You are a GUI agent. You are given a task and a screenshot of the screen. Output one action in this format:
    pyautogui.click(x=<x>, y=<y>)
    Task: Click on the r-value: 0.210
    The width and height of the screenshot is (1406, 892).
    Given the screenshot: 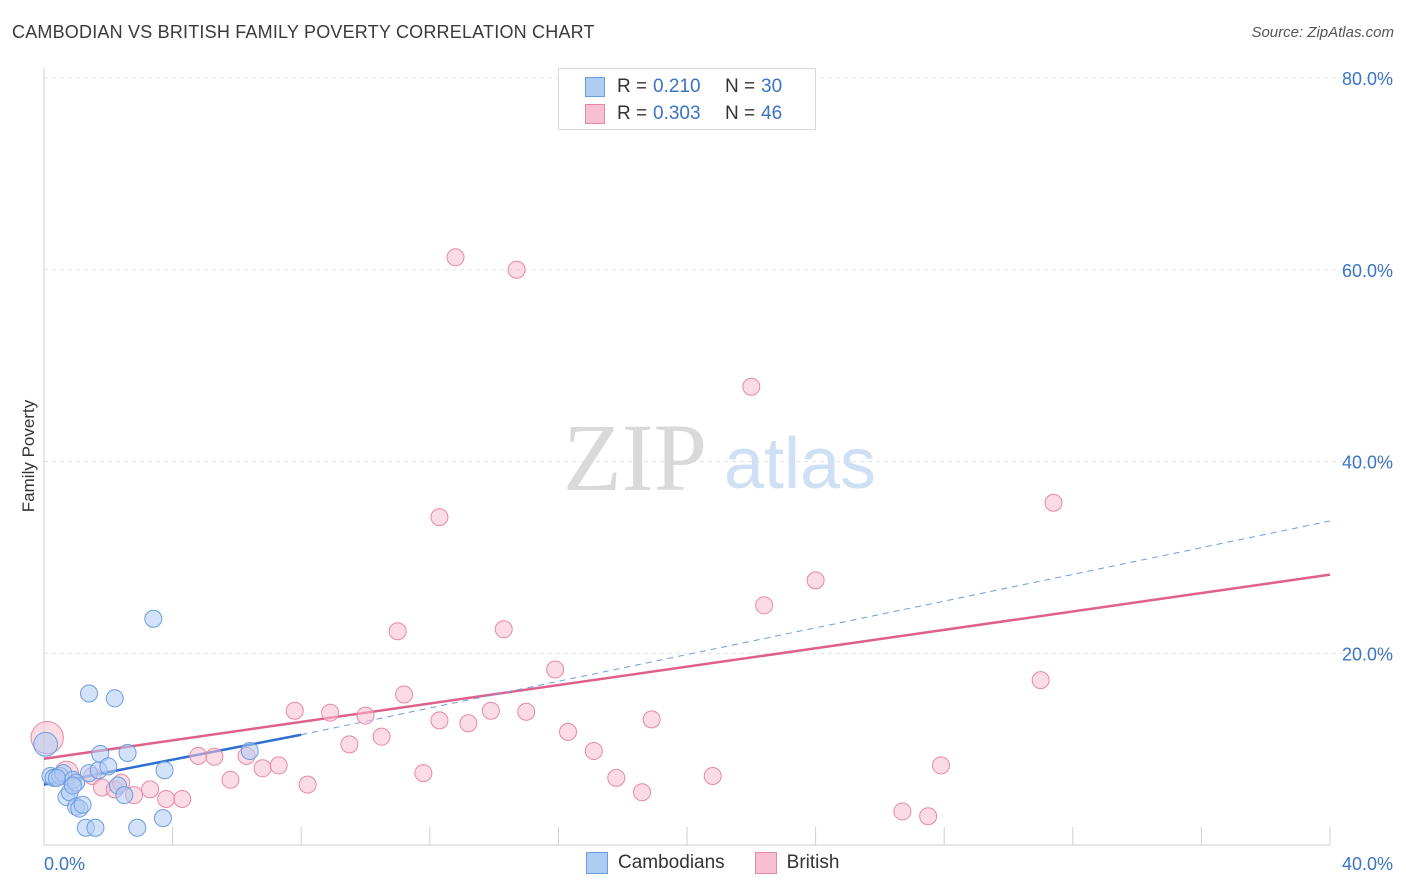 What is the action you would take?
    pyautogui.click(x=677, y=86)
    